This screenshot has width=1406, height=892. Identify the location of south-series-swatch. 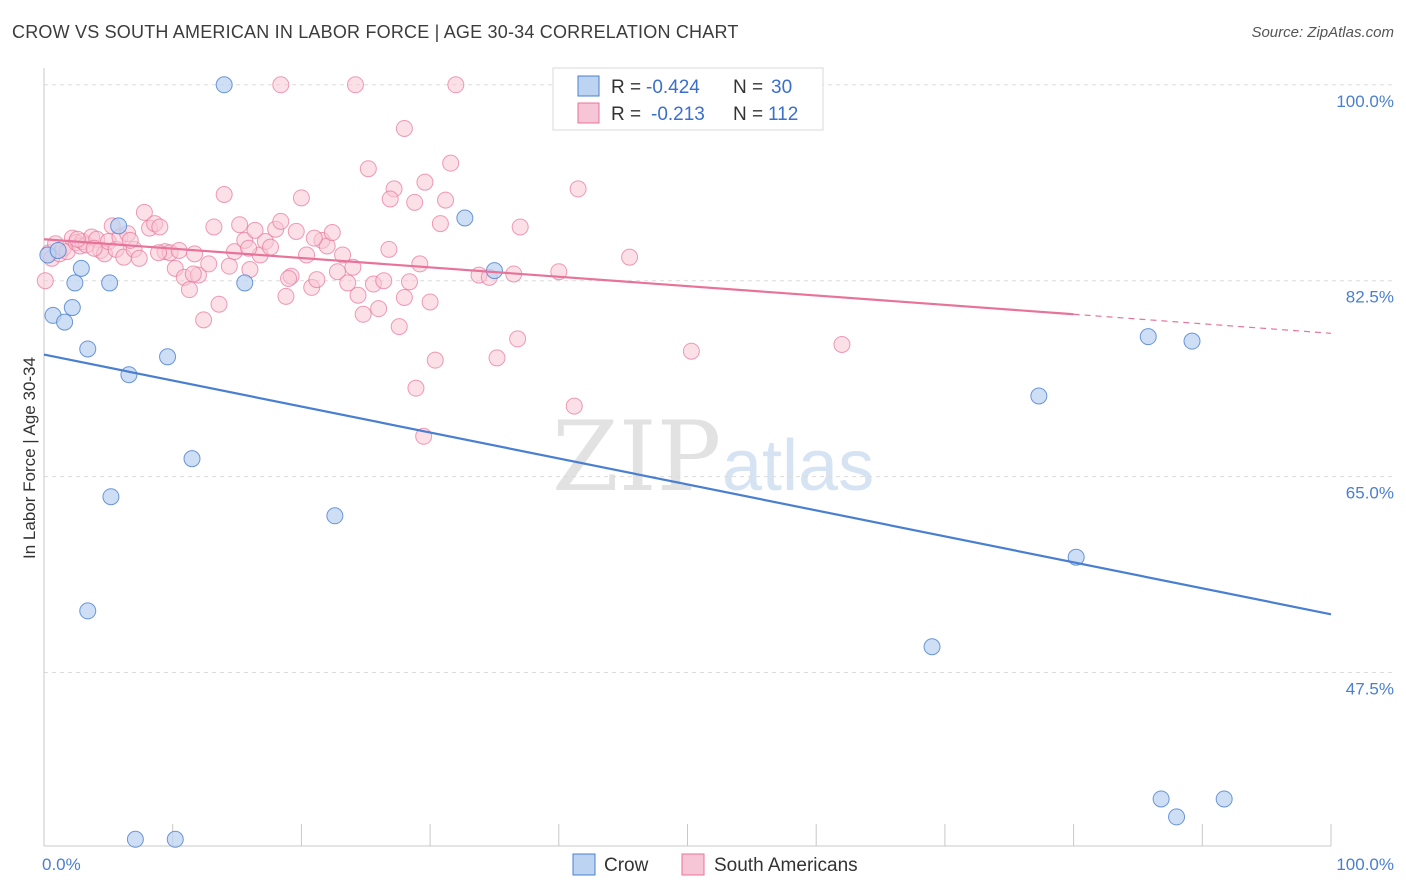
(693, 864).